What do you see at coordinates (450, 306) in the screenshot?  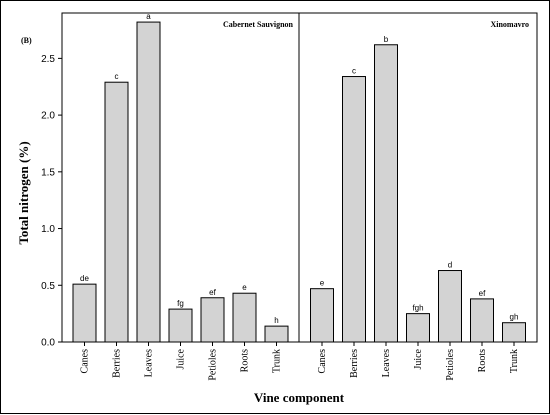 I see `bar-1-petioles` at bounding box center [450, 306].